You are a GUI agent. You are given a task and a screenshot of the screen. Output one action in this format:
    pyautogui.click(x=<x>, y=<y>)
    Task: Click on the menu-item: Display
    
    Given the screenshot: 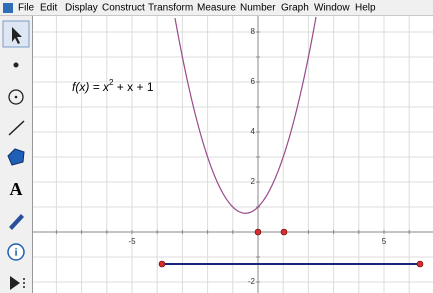 What is the action you would take?
    pyautogui.click(x=81, y=8)
    